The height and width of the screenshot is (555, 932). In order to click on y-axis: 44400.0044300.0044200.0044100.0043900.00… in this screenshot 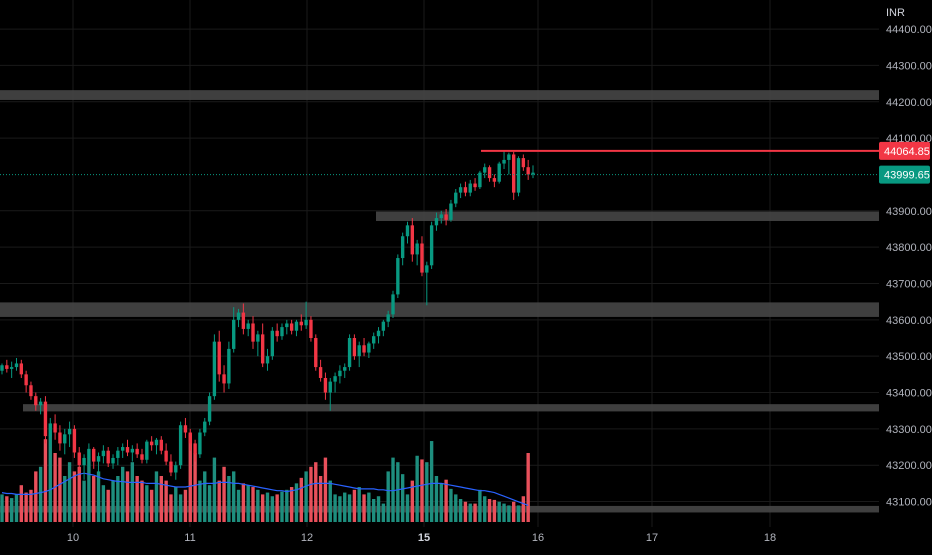, I will do `click(905, 266)`.